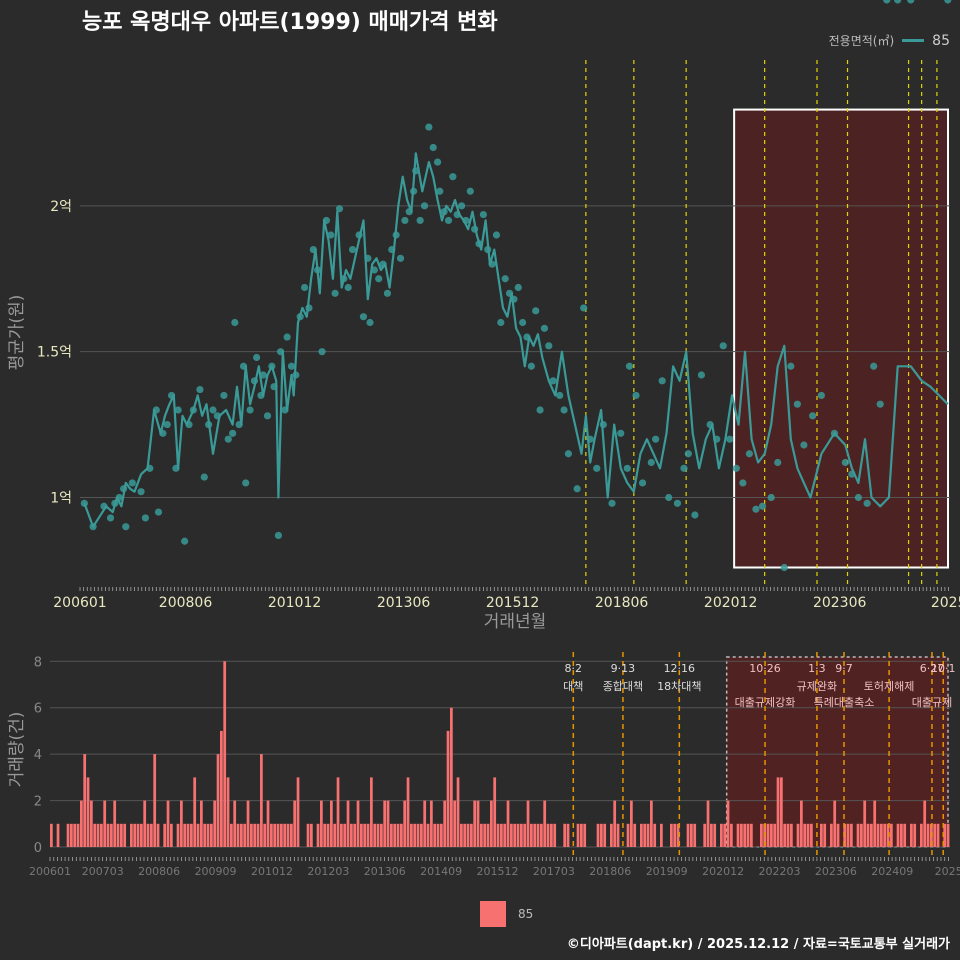 The width and height of the screenshot is (960, 960). Describe the element at coordinates (779, 871) in the screenshot. I see `bar-x-tick-label: 202203` at that location.